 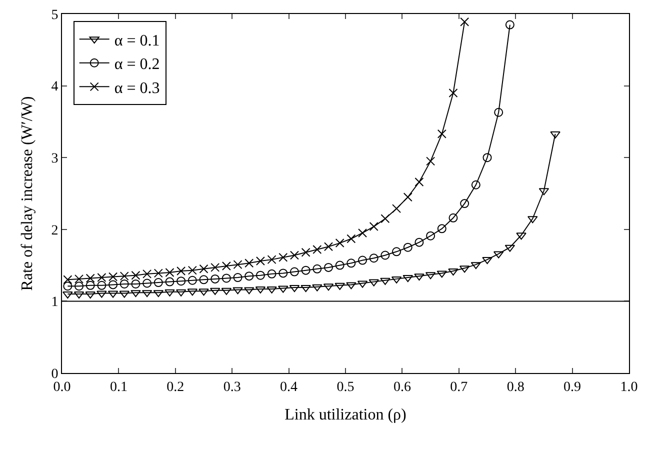 What do you see at coordinates (137, 41) in the screenshot?
I see `legend-label: α = 0.1` at bounding box center [137, 41].